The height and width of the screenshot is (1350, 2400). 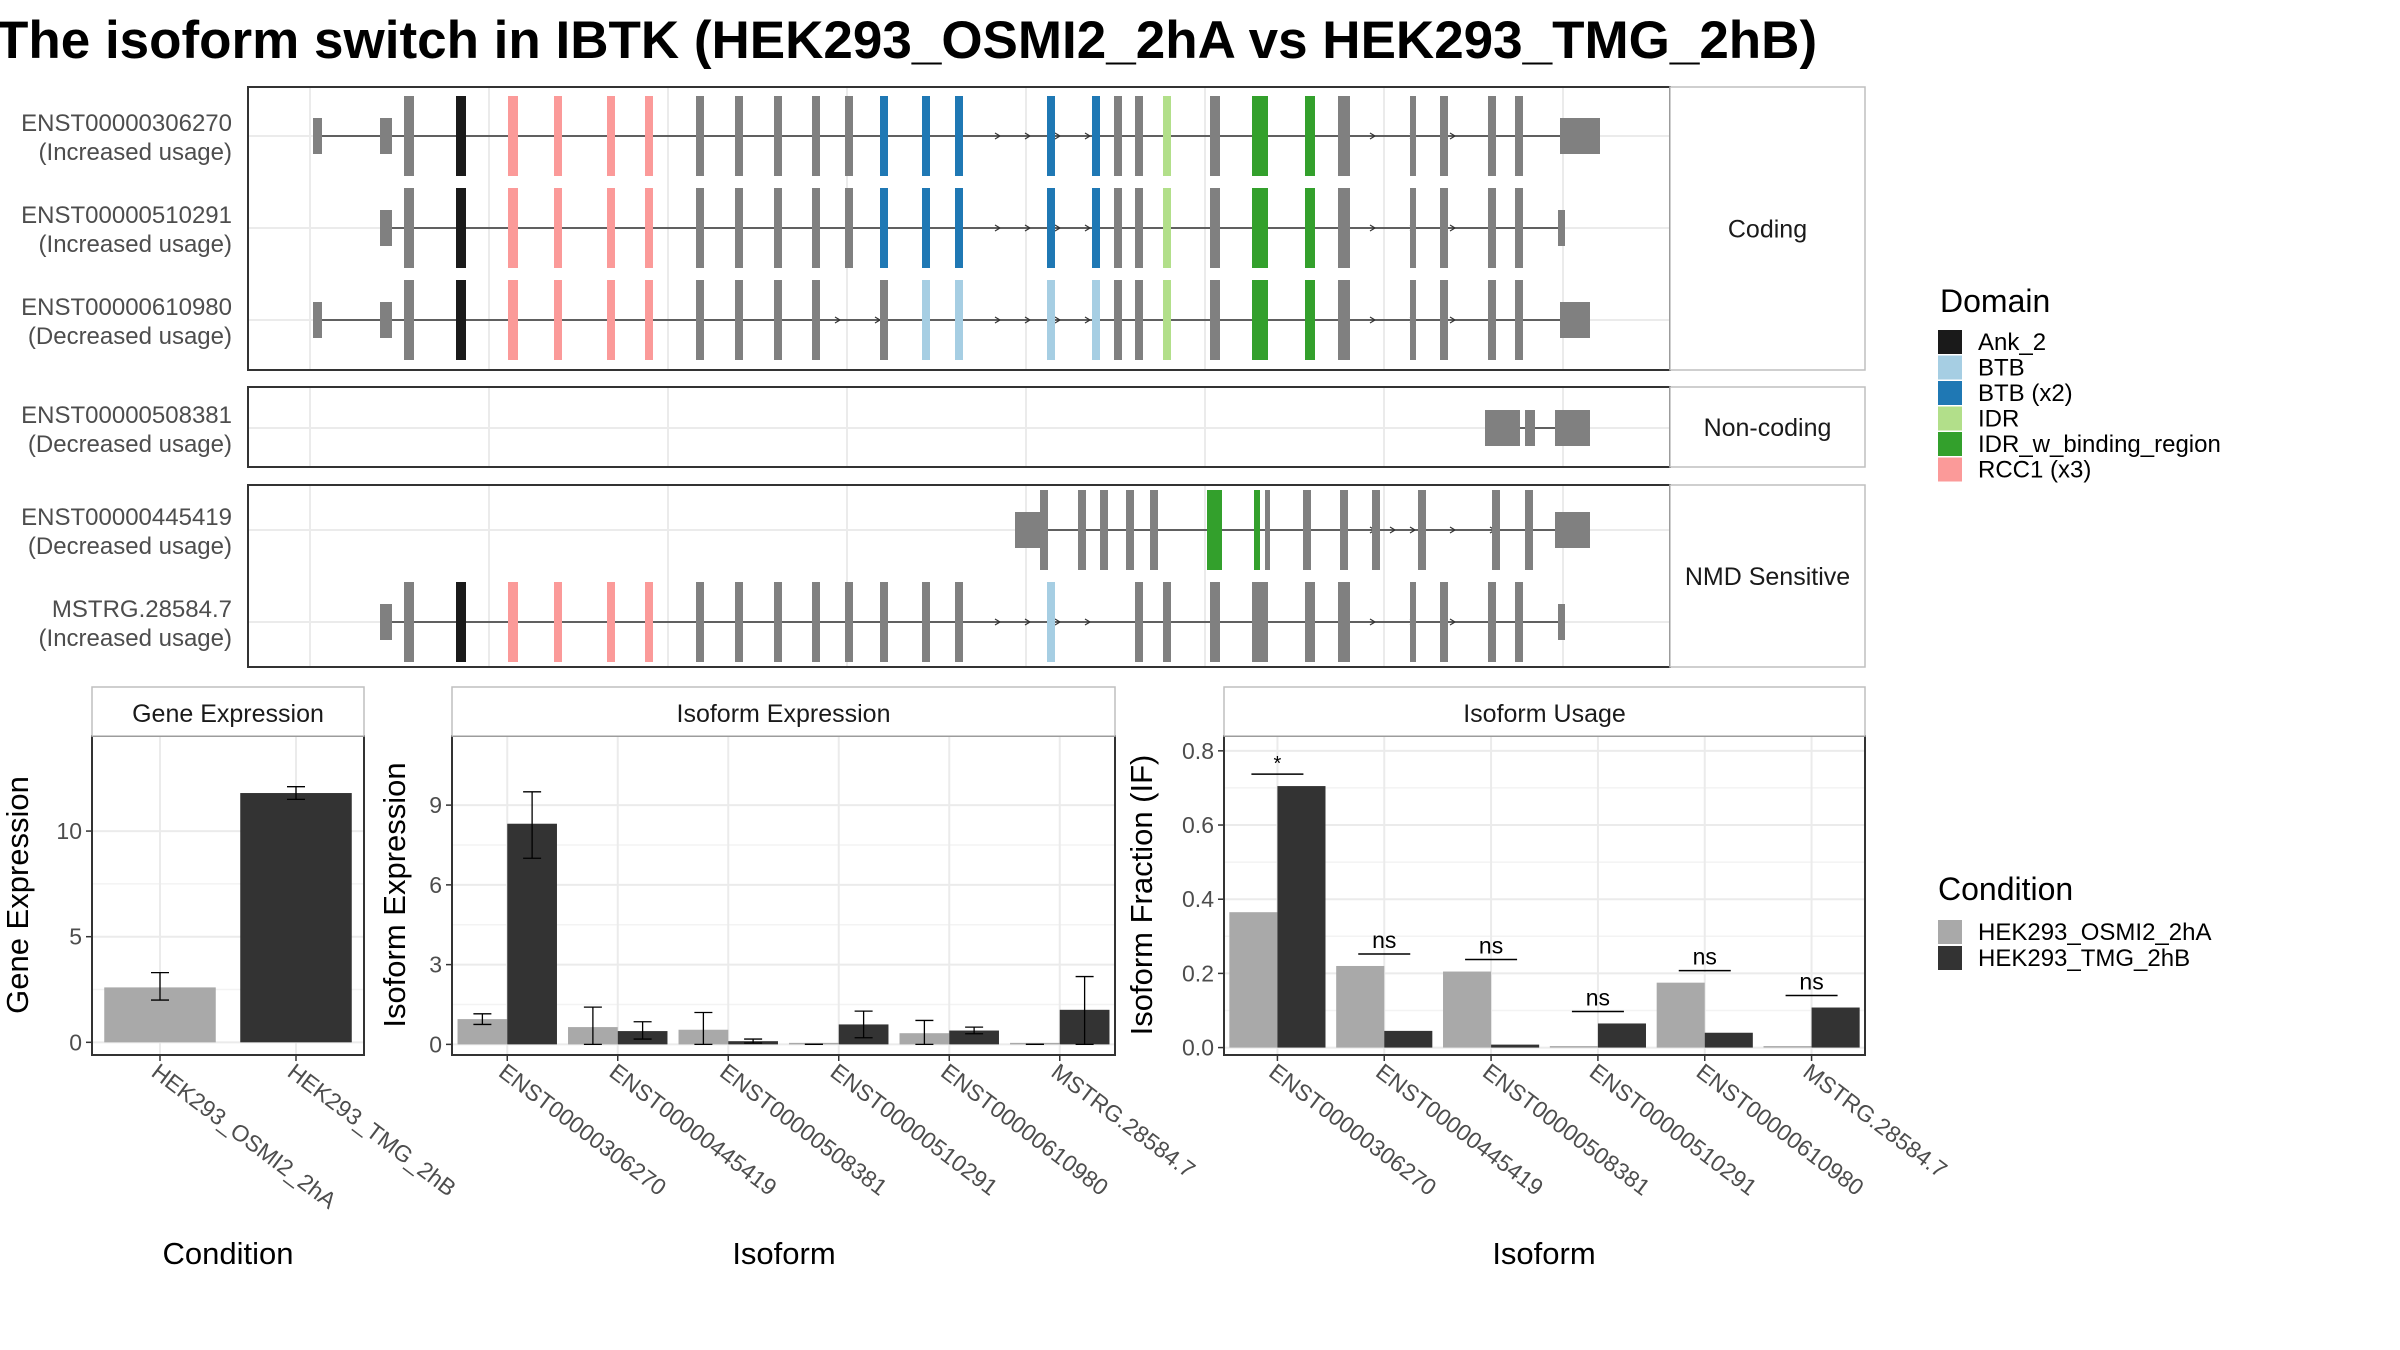 What do you see at coordinates (783, 895) in the screenshot?
I see `plot-background` at bounding box center [783, 895].